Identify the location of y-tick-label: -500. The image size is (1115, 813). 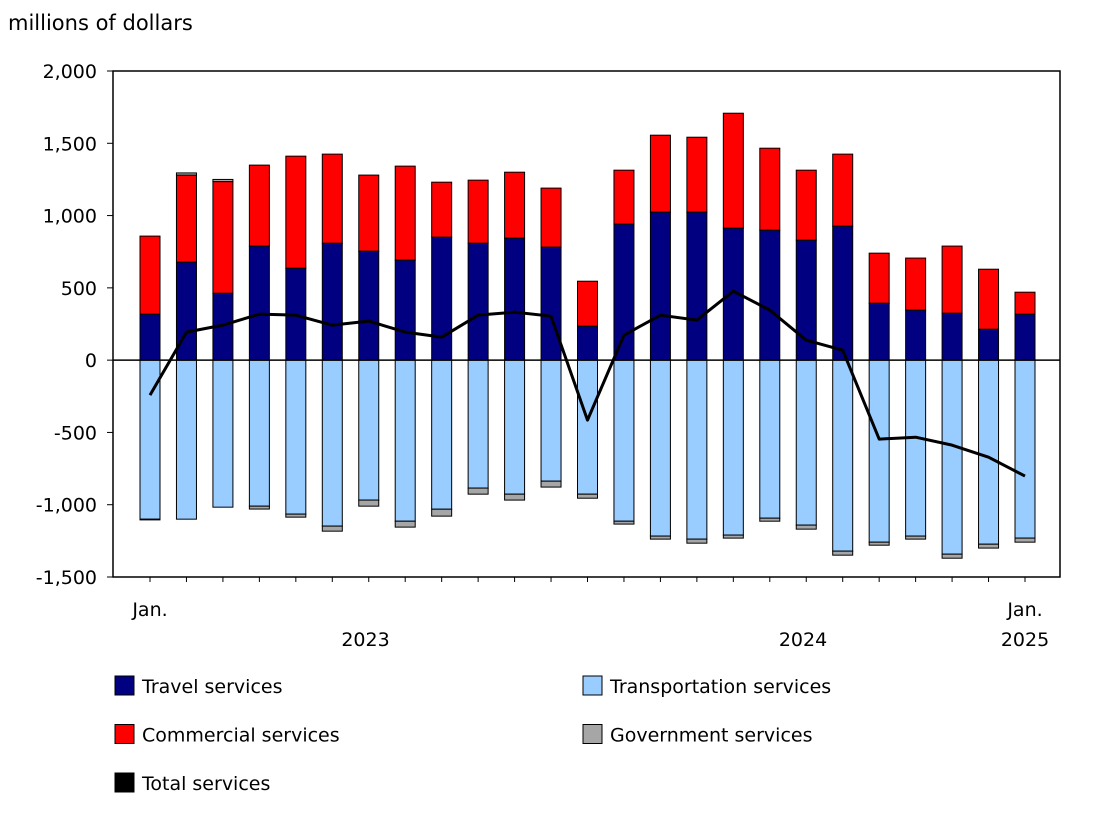
(75, 433).